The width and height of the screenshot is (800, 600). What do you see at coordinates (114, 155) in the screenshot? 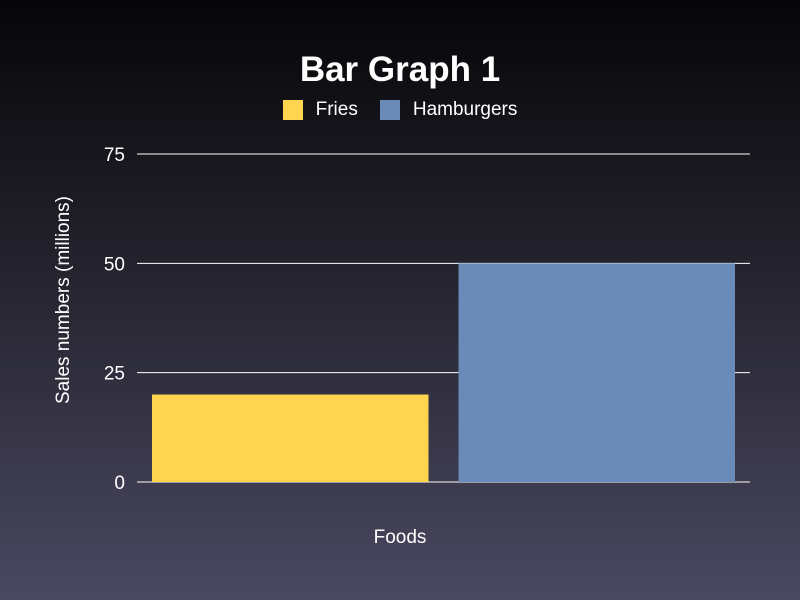
I see `y-tick-label-75: 75` at bounding box center [114, 155].